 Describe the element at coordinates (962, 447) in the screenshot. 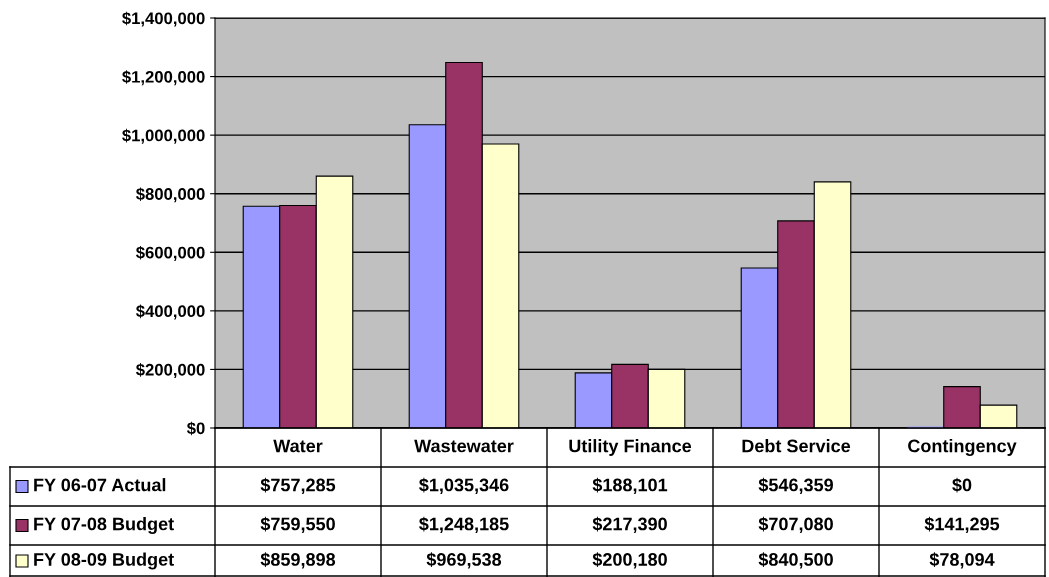

I see `x-tick-label: Contingency` at that location.